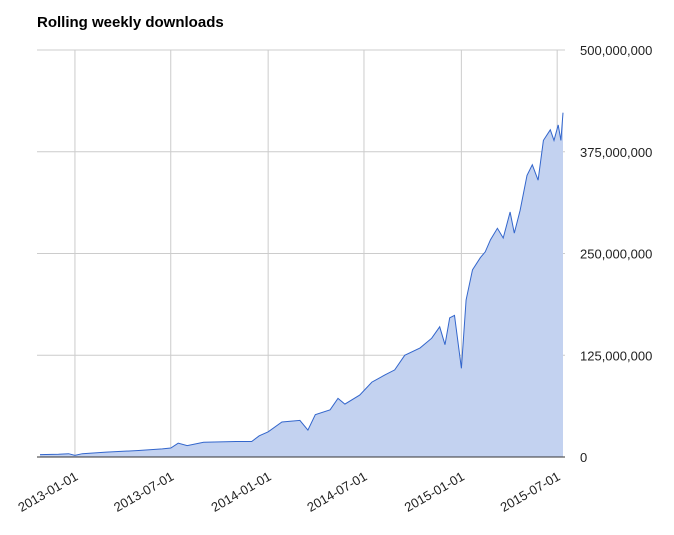  What do you see at coordinates (336, 492) in the screenshot?
I see `x-tick-label: 2014-07-01` at bounding box center [336, 492].